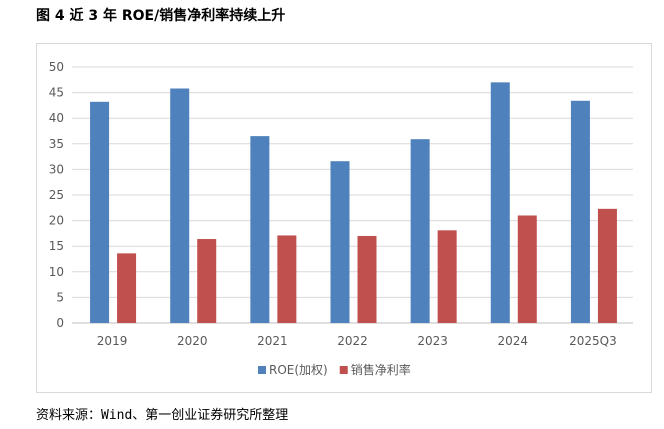  I want to click on y-tick-label: 45, so click(56, 93).